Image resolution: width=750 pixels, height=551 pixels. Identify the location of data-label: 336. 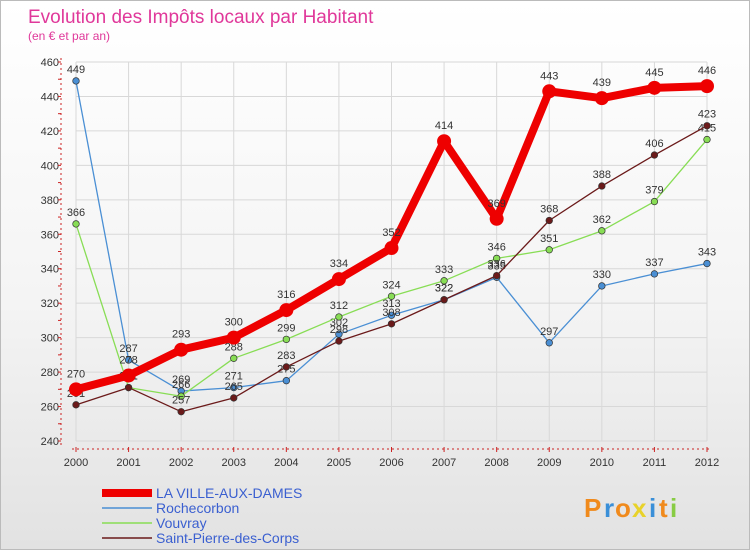
(496, 265).